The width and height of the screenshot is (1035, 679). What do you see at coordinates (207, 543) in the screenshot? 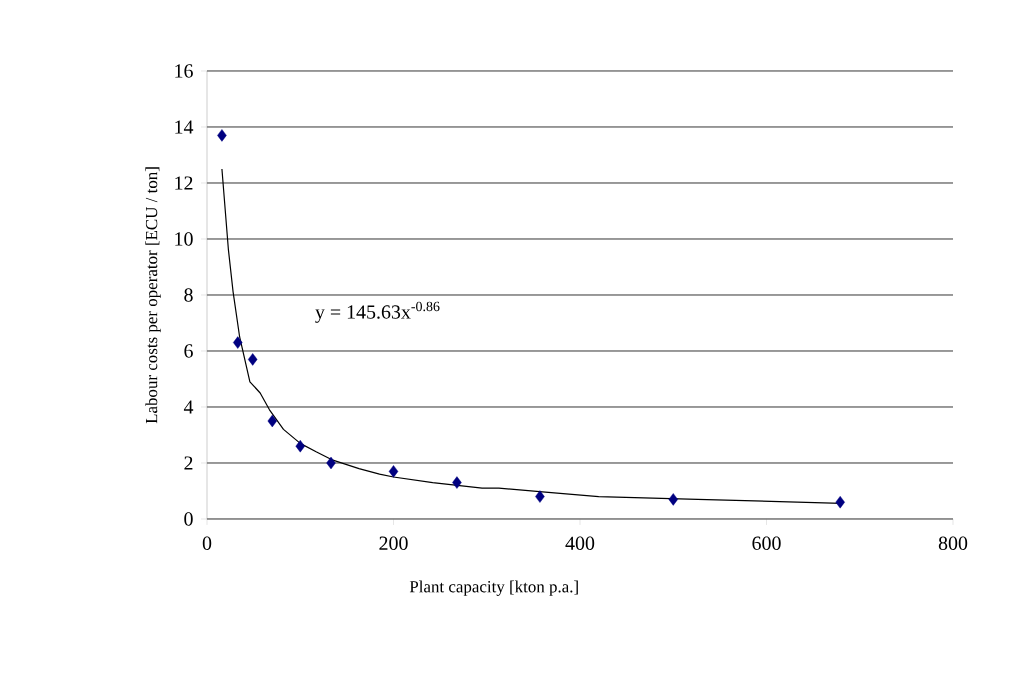
I see `x-tick-label: 0` at bounding box center [207, 543].